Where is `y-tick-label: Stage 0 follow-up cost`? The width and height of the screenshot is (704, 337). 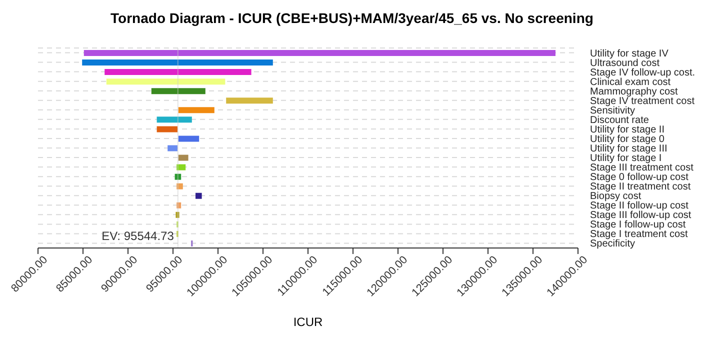 y-tick-label: Stage 0 follow-up cost is located at coordinates (639, 178).